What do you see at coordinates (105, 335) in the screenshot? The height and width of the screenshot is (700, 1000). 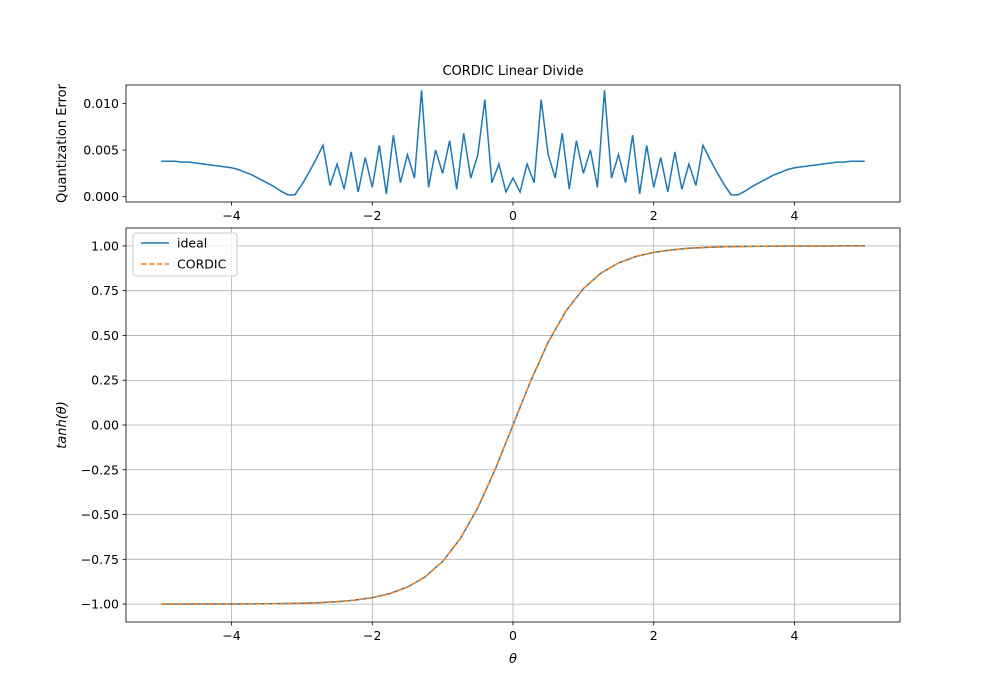 I see `y-tick-label: 0.50` at bounding box center [105, 335].